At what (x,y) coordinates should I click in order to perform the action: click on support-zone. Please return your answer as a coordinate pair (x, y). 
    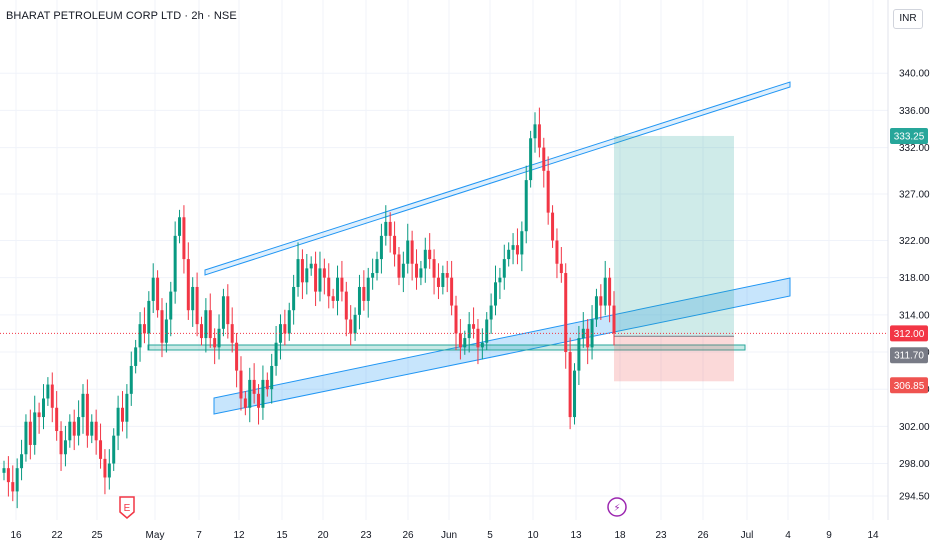
    Looking at the image, I should click on (446, 347).